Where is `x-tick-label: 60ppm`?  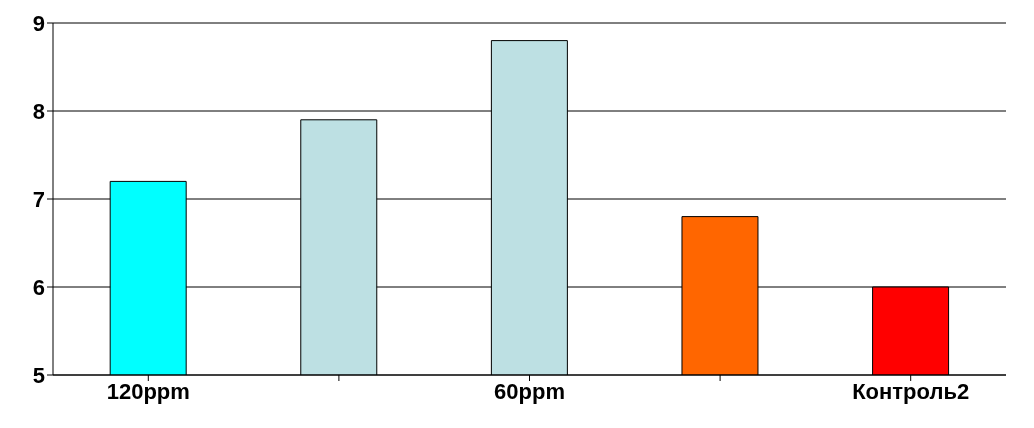
x-tick-label: 60ppm is located at coordinates (529, 391).